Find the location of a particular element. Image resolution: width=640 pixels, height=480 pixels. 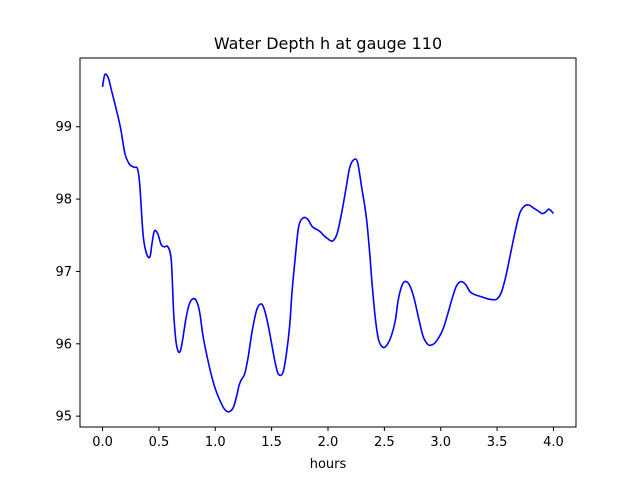

x-axis-label: hours is located at coordinates (328, 464).